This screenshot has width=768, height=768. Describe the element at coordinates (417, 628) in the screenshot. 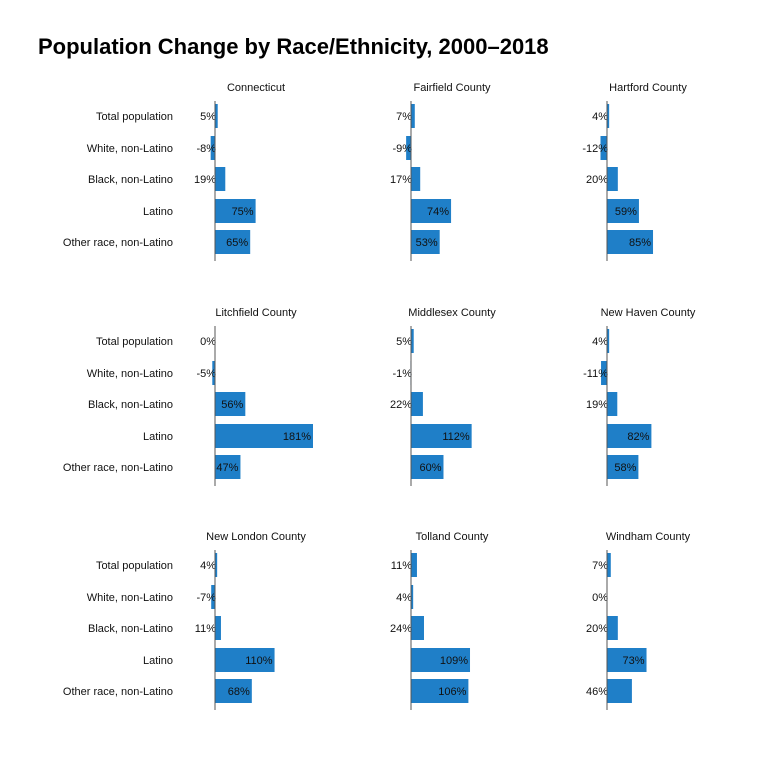

I see `bar-tolland-county-black-non-latino` at that location.